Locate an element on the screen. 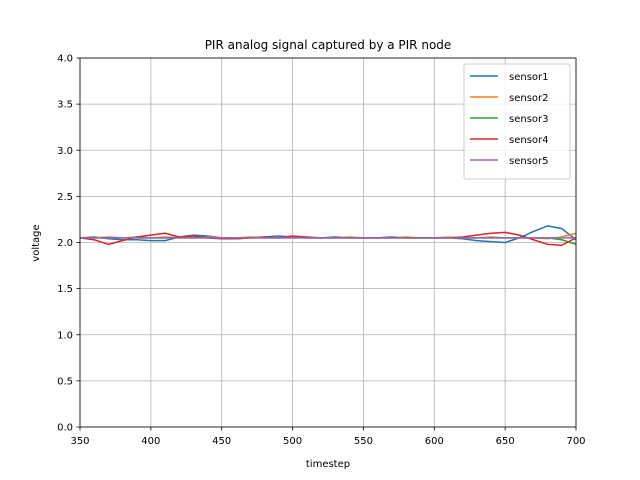  y-tick-label: 0.5 is located at coordinates (65, 381).